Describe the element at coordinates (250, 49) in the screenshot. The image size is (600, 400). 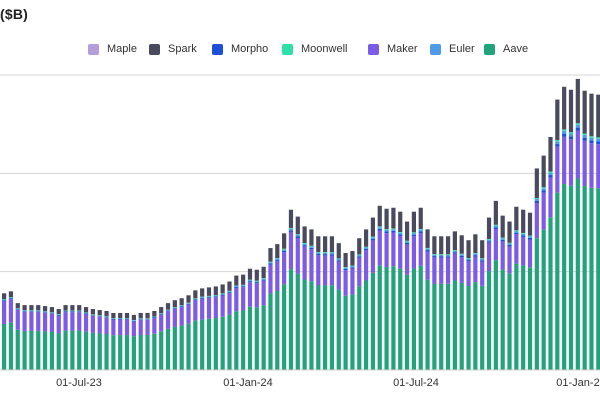
I see `legend-label: Morpho` at that location.